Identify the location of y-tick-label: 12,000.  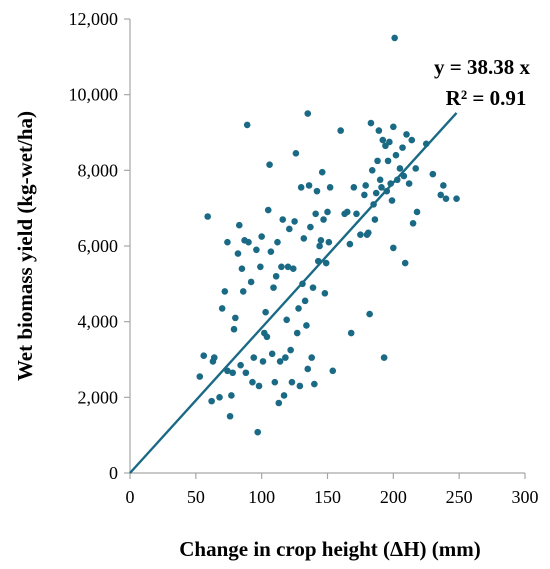
(94, 19).